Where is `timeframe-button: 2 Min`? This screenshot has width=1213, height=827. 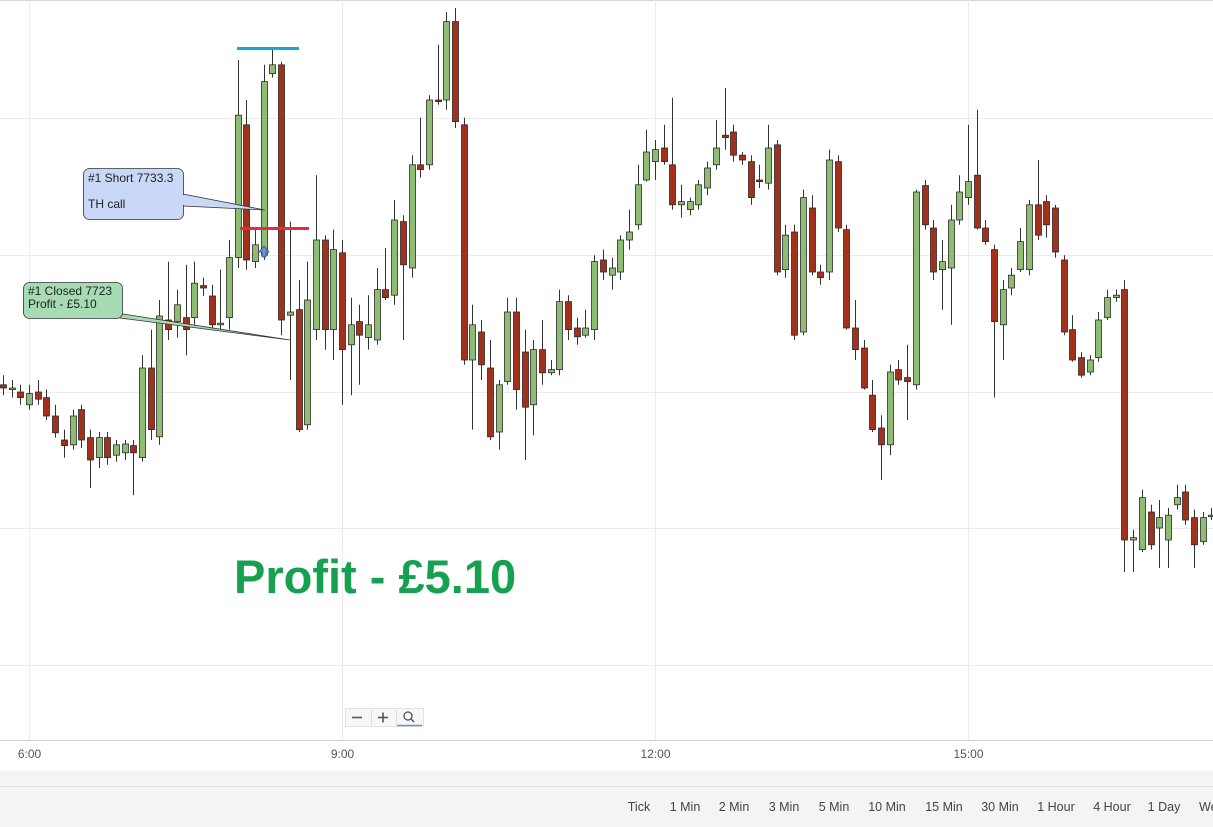
timeframe-button: 2 Min is located at coordinates (734, 807).